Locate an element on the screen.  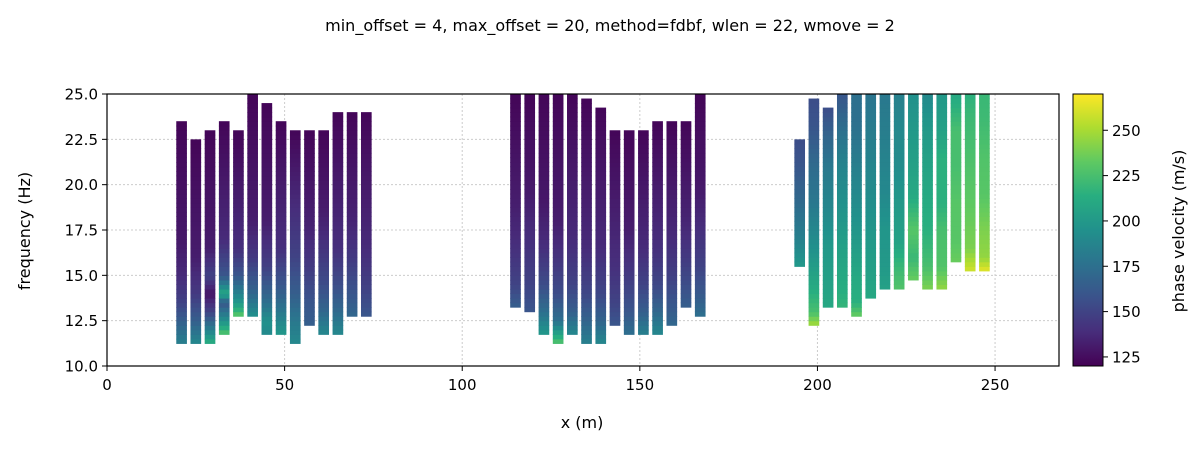
x-tick-label: 0 is located at coordinates (107, 385).